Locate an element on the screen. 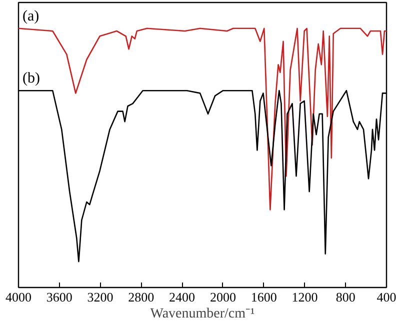 This screenshot has height=324, width=400. x-tick-label: 3600 is located at coordinates (59, 297).